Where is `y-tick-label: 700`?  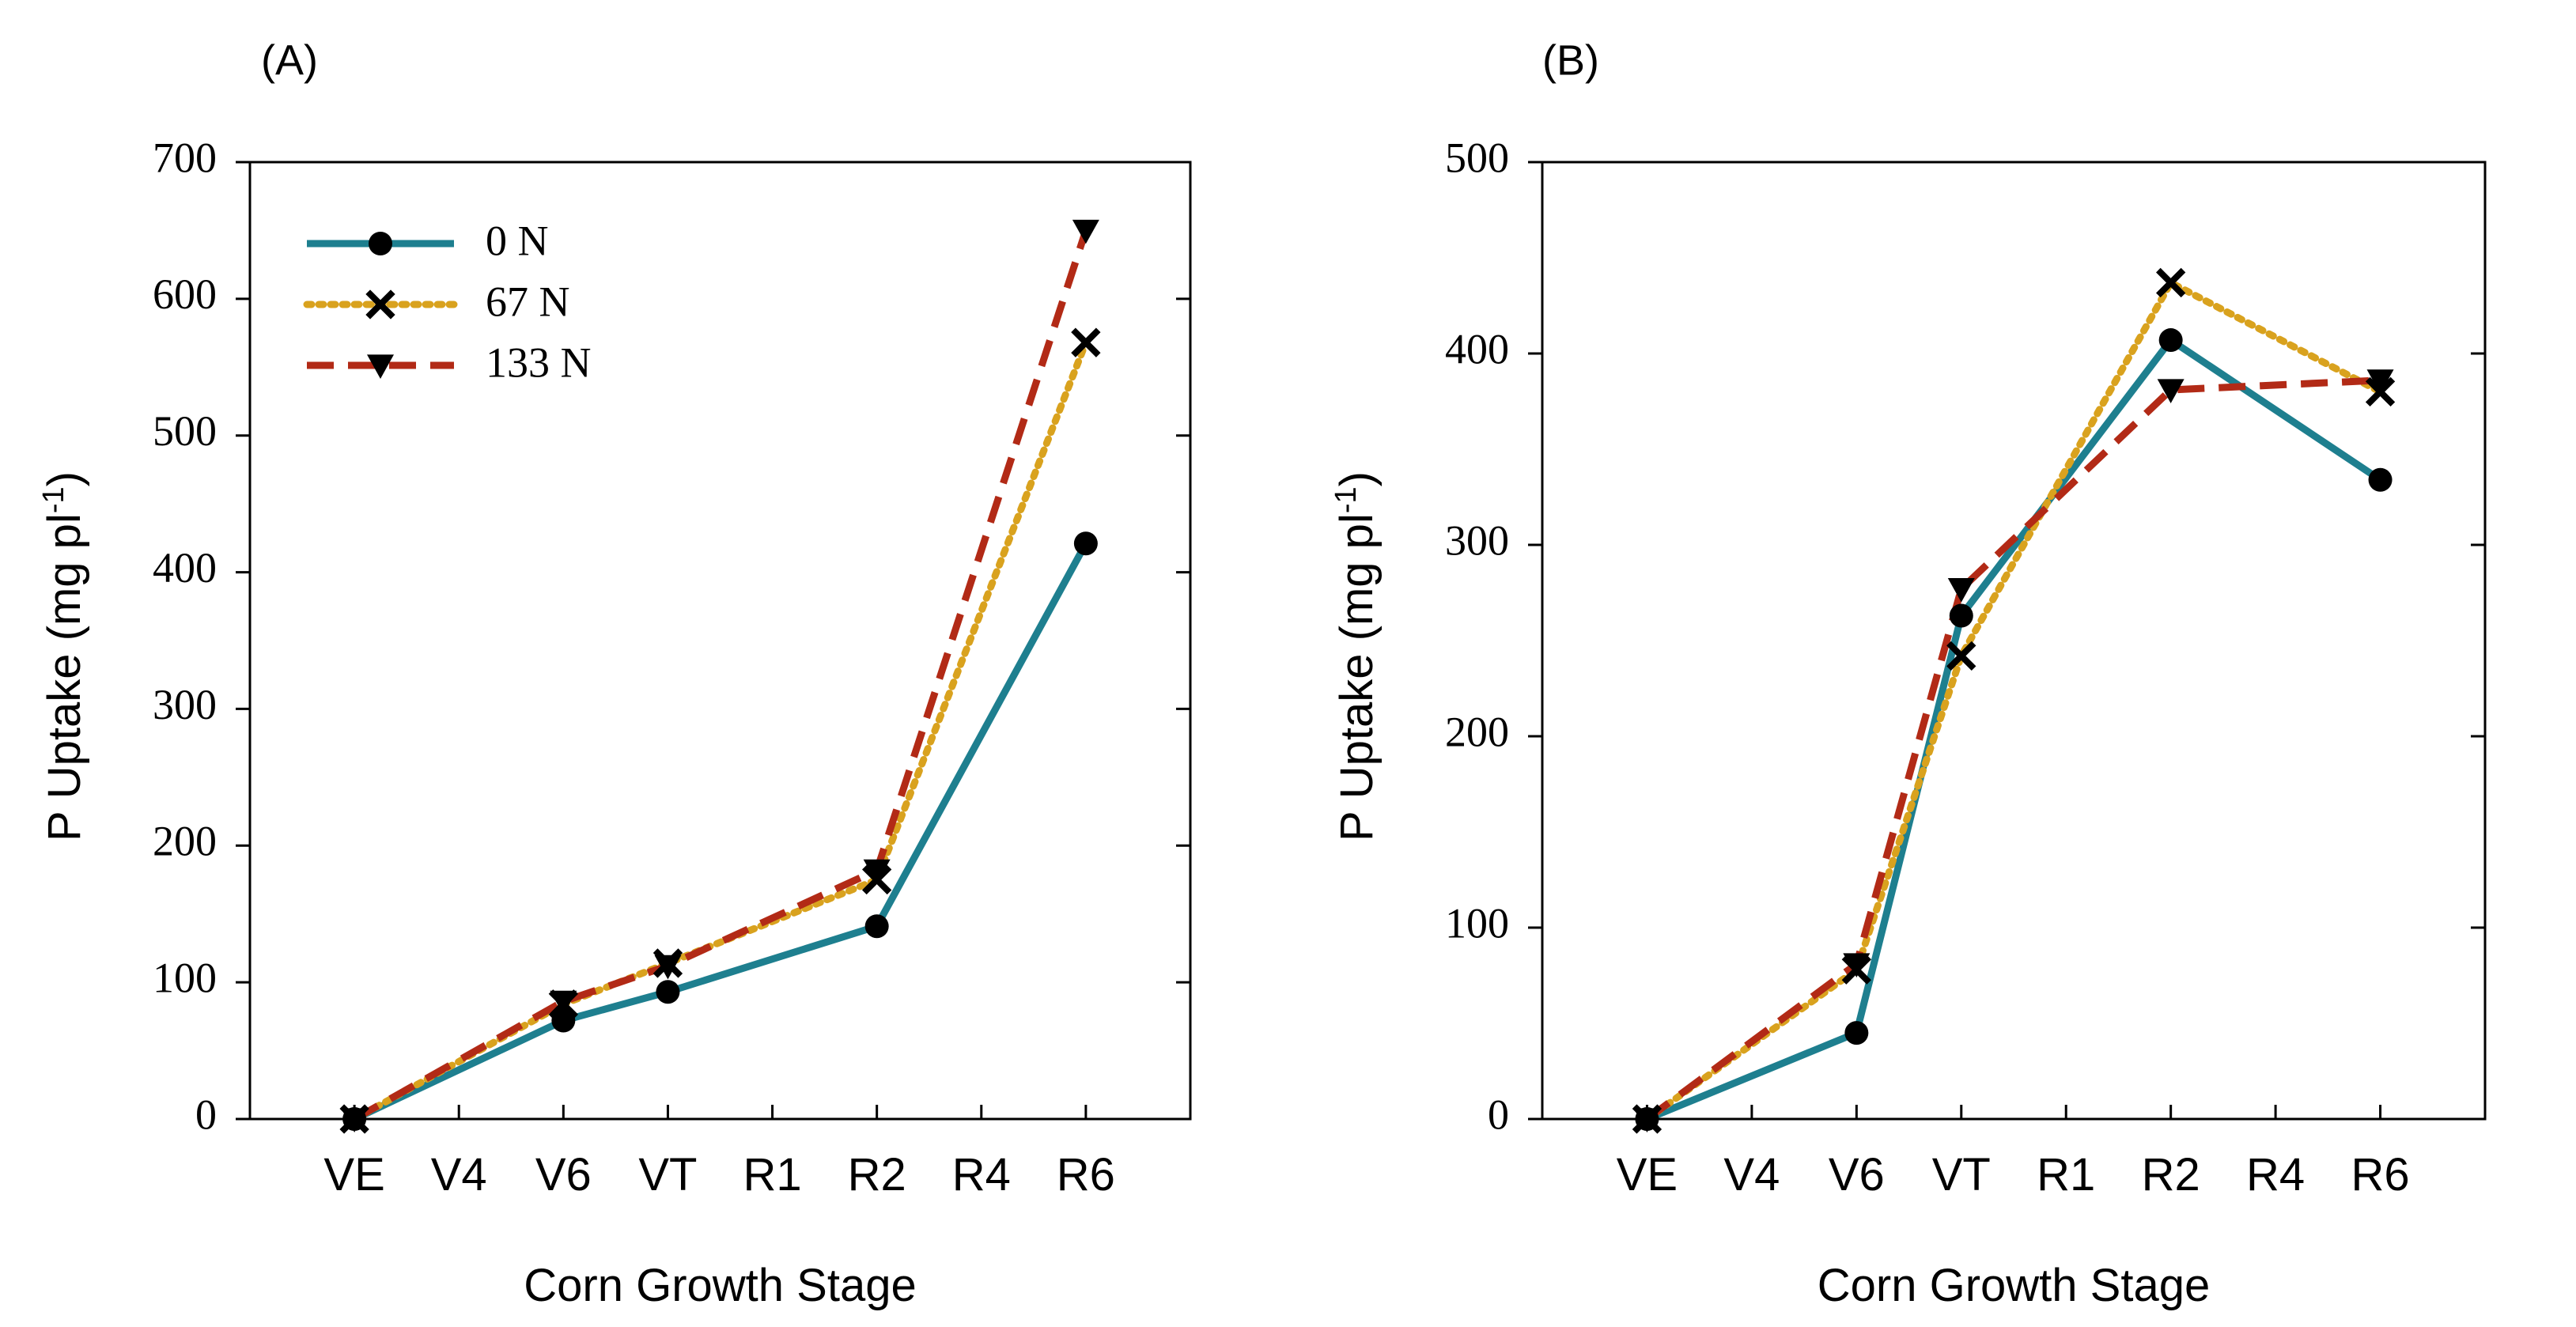
y-tick-label: 700 is located at coordinates (185, 157).